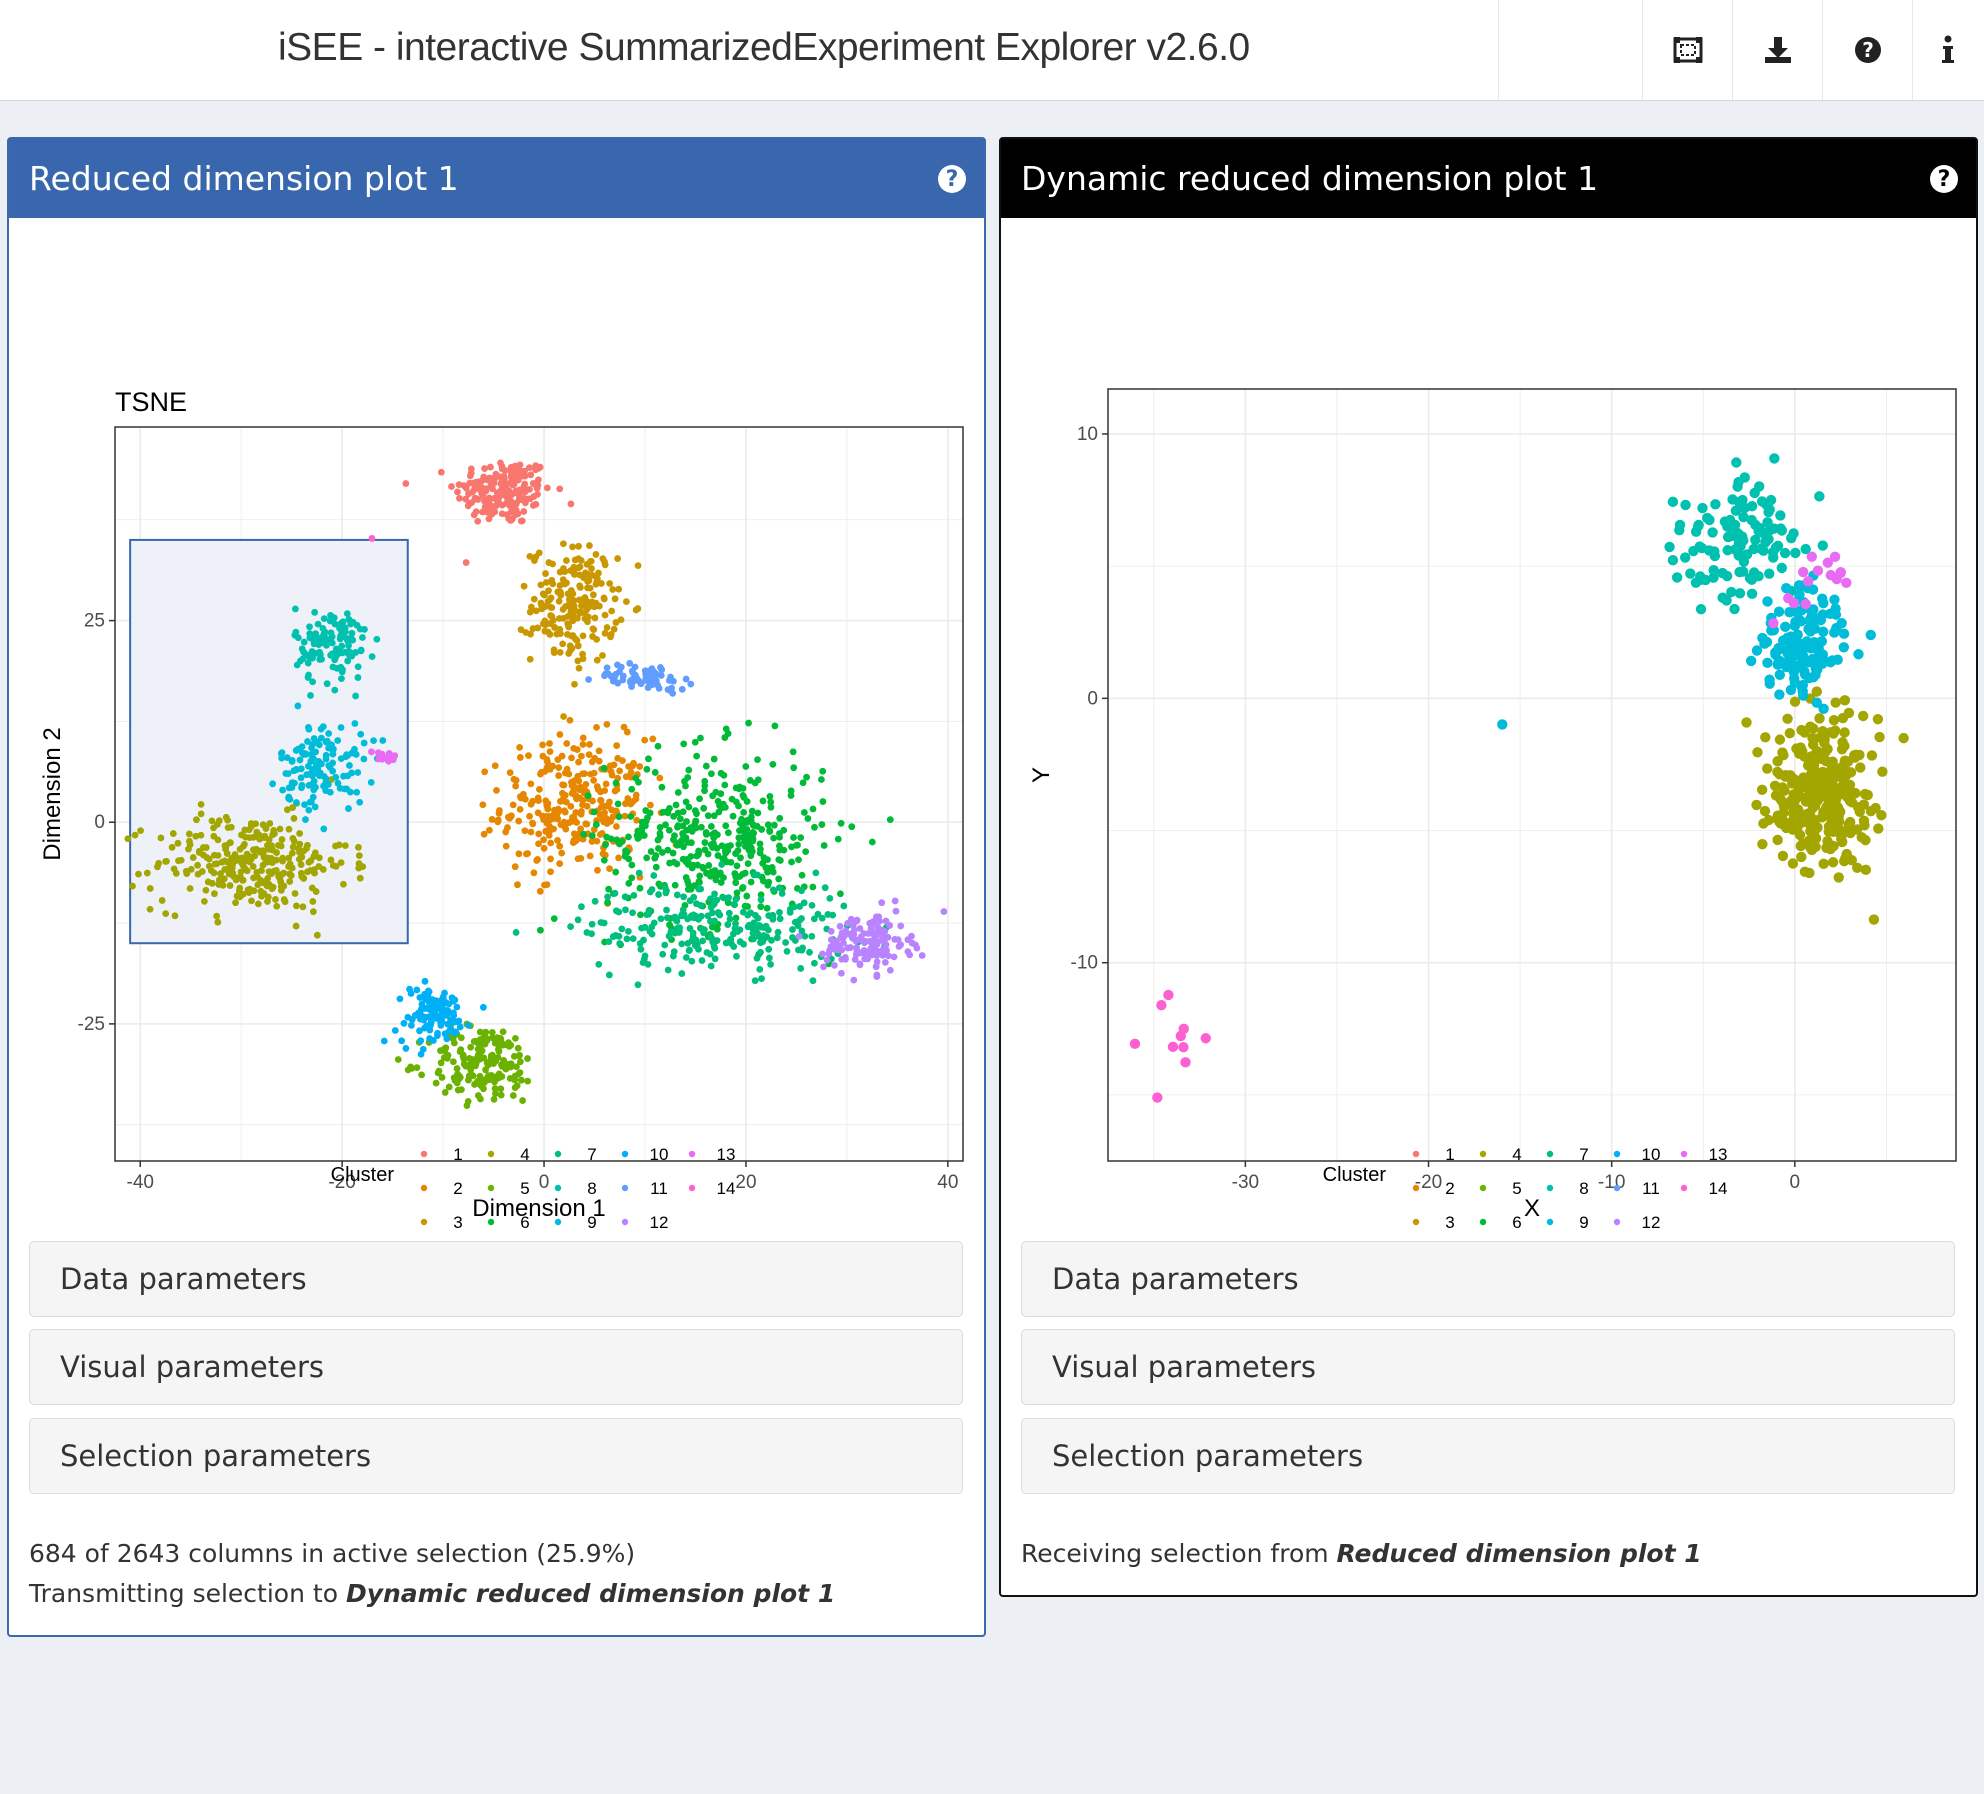  I want to click on x-tick-label: 0, so click(544, 1182).